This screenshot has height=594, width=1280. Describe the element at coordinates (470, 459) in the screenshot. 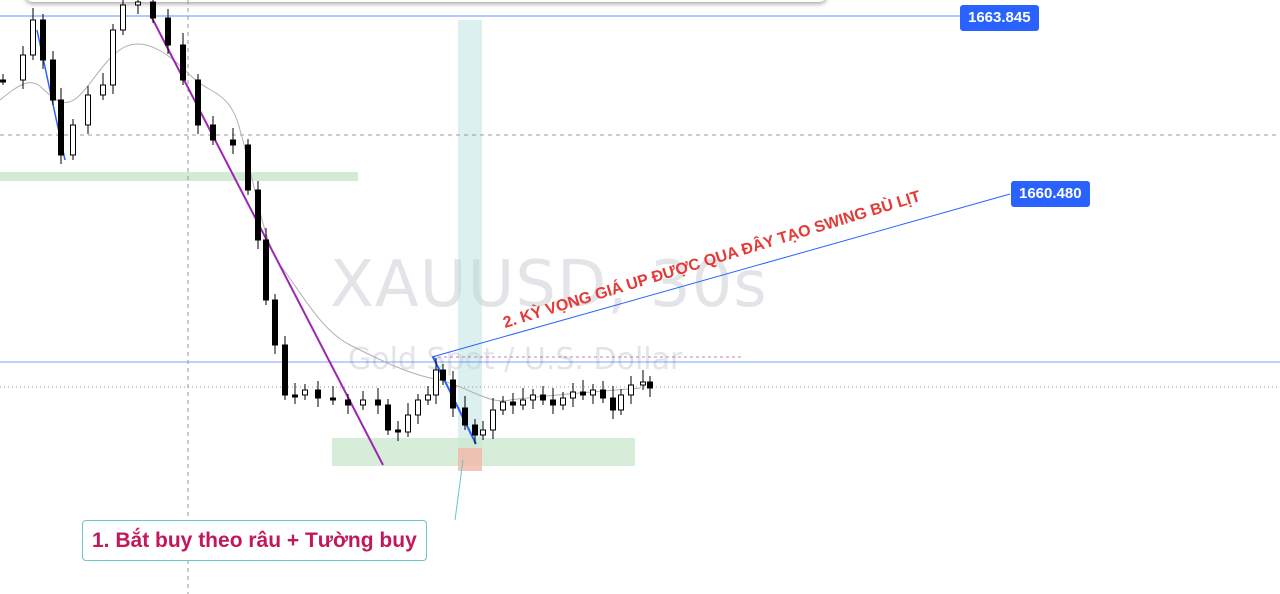

I see `entry-zone` at that location.